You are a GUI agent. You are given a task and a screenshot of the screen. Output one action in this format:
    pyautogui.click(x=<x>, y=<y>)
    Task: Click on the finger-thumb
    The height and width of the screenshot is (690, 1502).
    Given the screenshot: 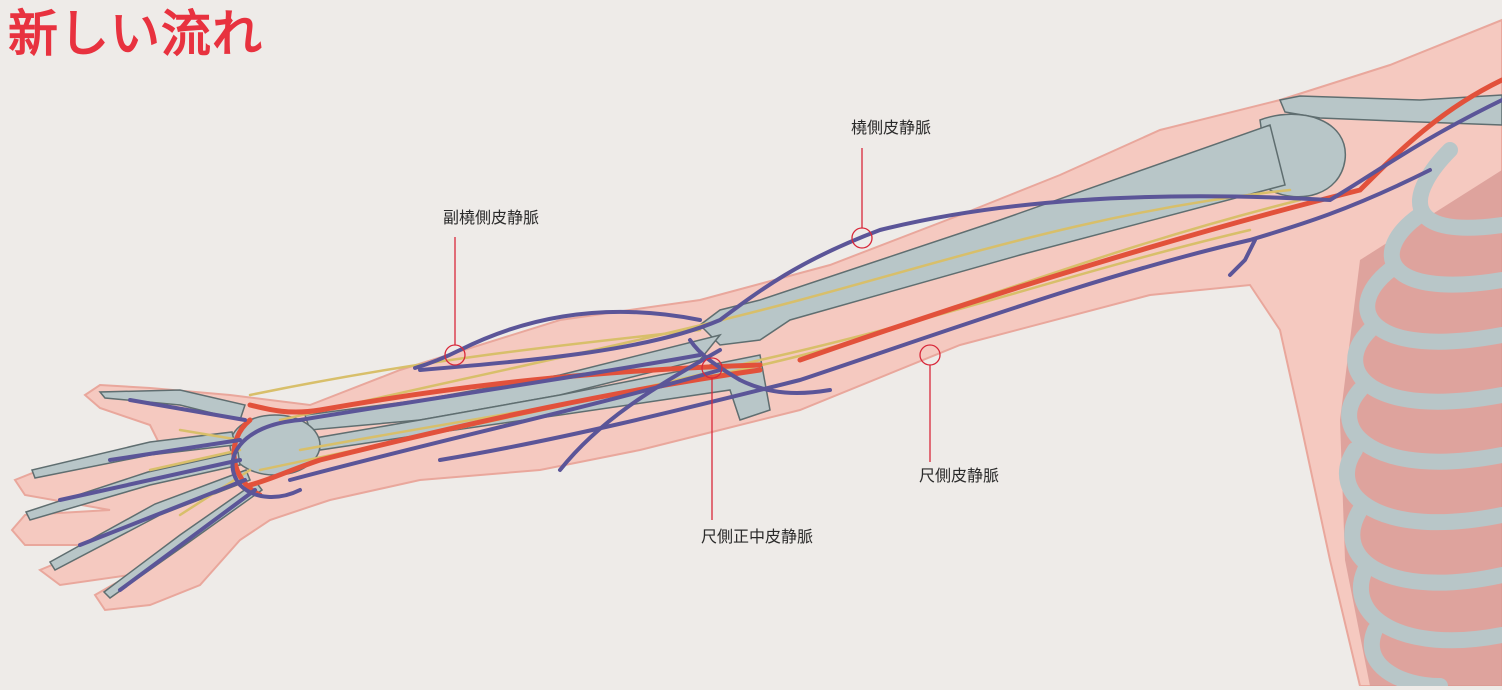 What is the action you would take?
    pyautogui.click(x=172, y=405)
    